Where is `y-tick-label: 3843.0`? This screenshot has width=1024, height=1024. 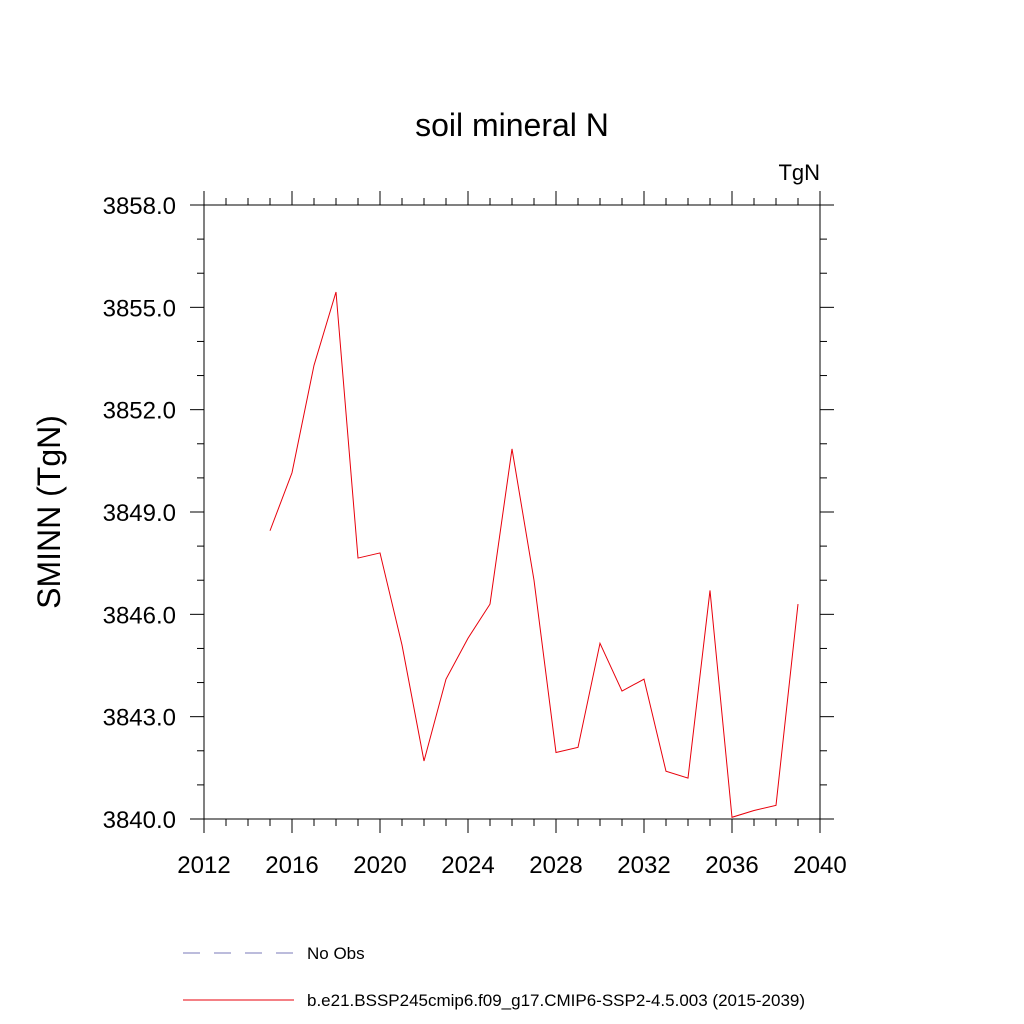
y-tick-label: 3843.0 is located at coordinates (139, 718).